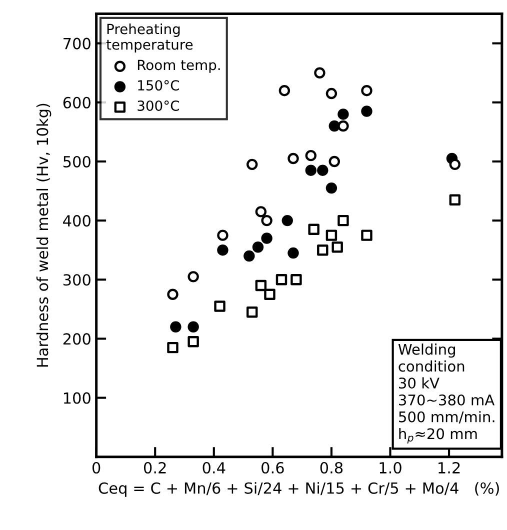  What do you see at coordinates (76, 102) in the screenshot?
I see `y-tick-label: 600` at bounding box center [76, 102].